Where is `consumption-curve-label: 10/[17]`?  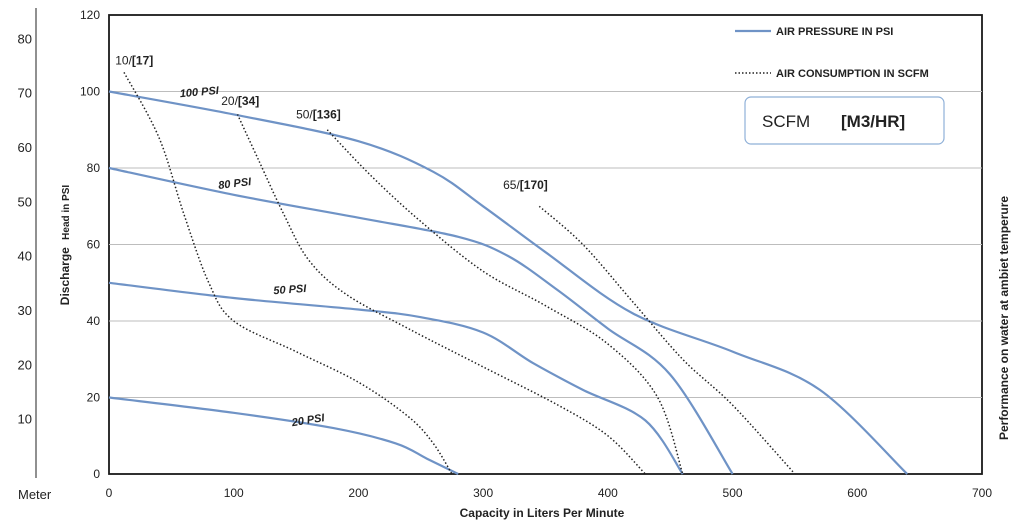 consumption-curve-label: 10/[17] is located at coordinates (134, 61).